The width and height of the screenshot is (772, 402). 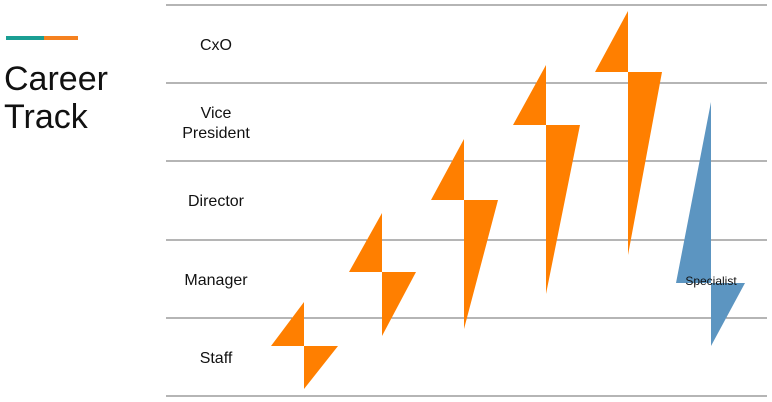 What do you see at coordinates (46, 117) in the screenshot?
I see `page-title-line-2: Track` at bounding box center [46, 117].